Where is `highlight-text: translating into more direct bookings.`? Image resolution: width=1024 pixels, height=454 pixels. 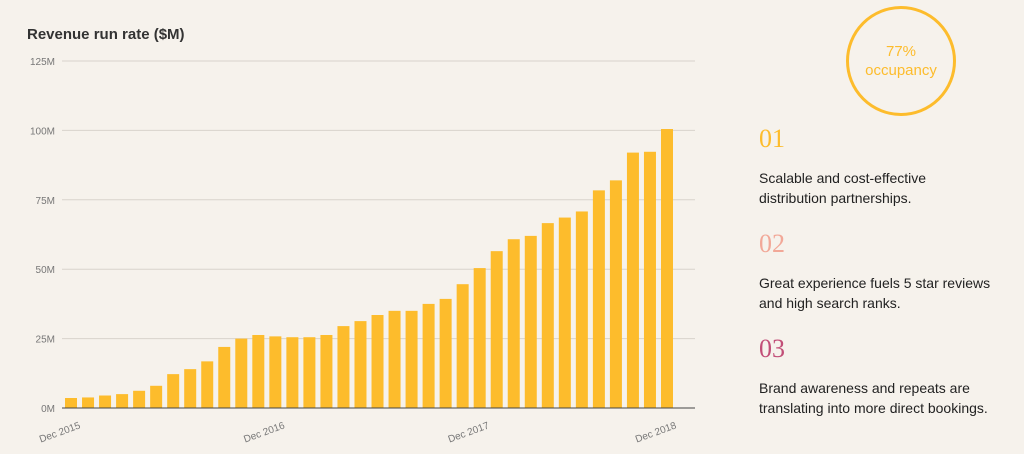
highlight-text: translating into more direct bookings. is located at coordinates (873, 408).